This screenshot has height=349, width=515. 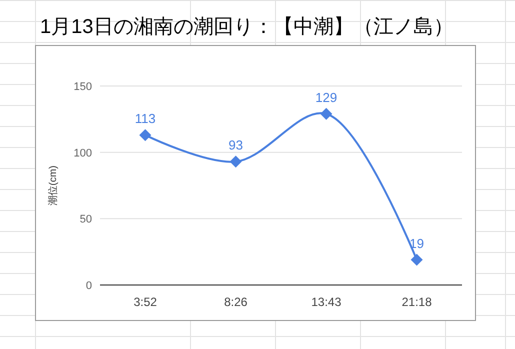 I want to click on data-label: 19, so click(x=417, y=243).